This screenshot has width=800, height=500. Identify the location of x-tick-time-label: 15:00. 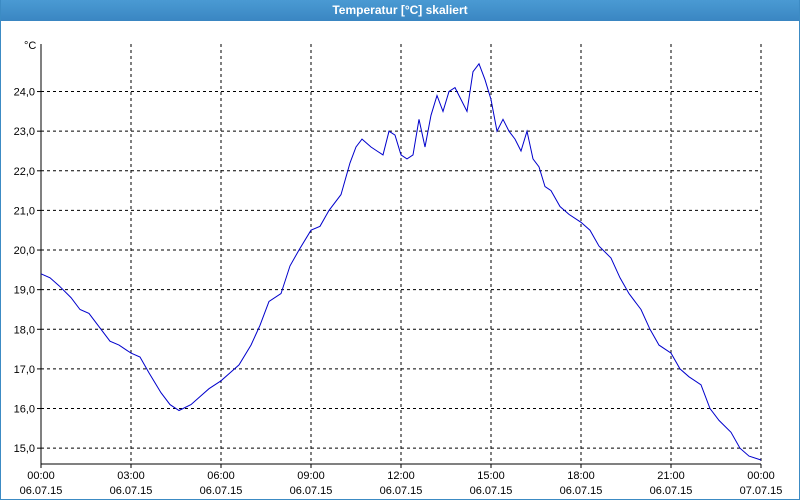
(491, 476).